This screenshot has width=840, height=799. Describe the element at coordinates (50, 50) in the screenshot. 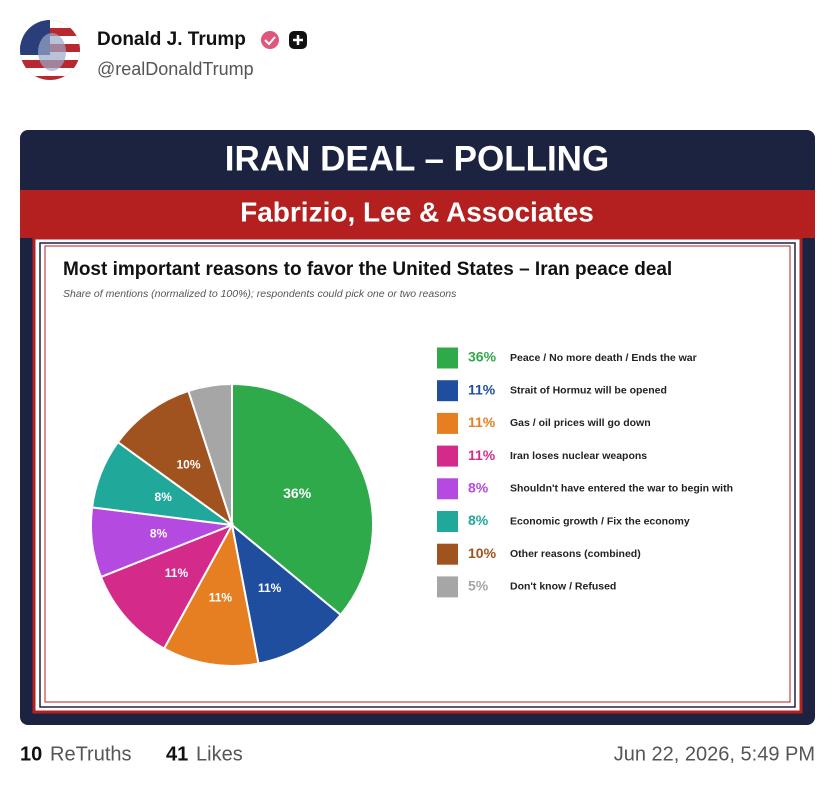

I see `avatar` at that location.